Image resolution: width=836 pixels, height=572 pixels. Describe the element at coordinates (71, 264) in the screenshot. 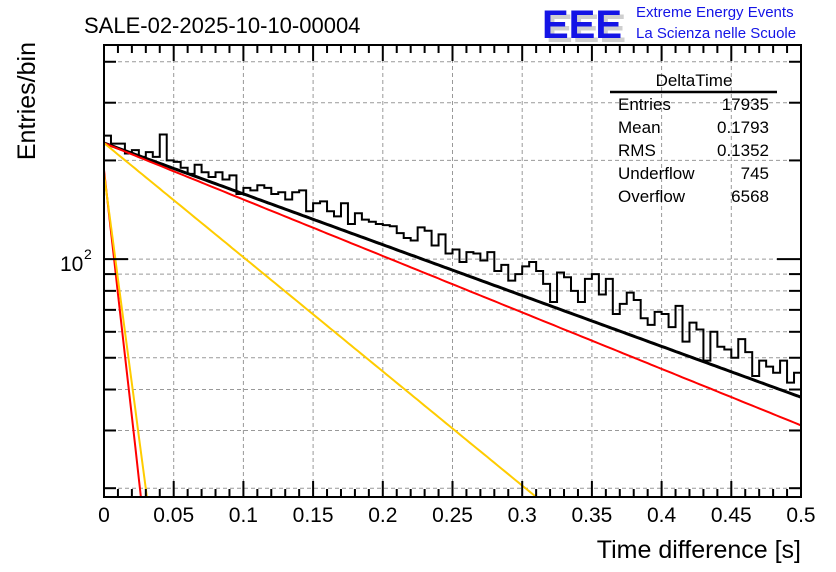

I see `y-tick-label-base: 10` at that location.